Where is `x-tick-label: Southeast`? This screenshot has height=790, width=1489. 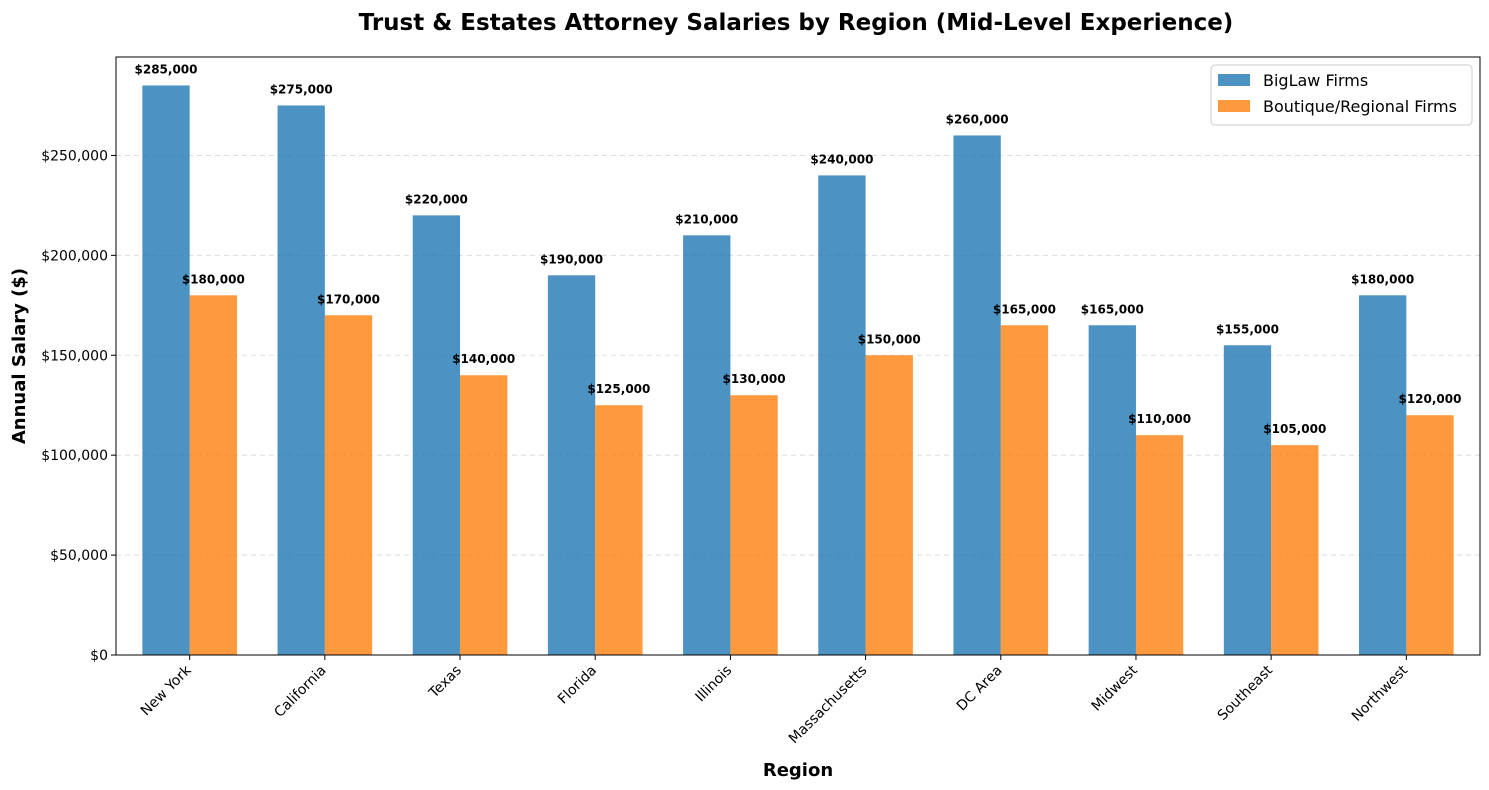 x-tick-label: Southeast is located at coordinates (1246, 693).